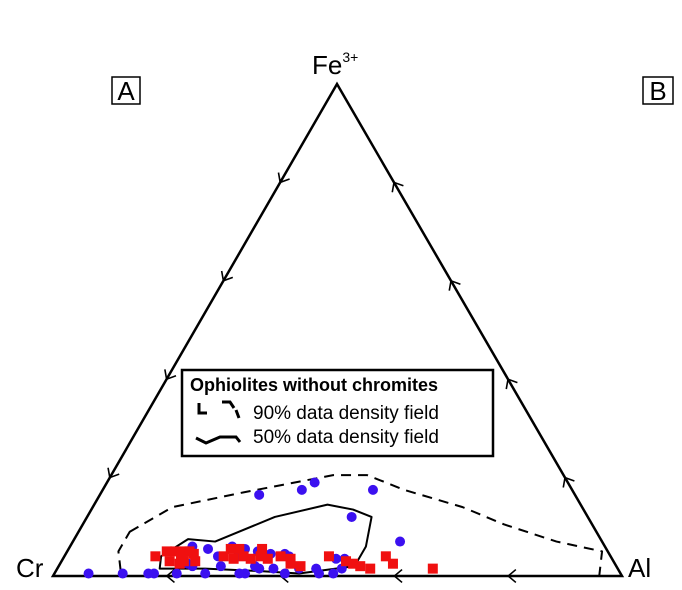 The height and width of the screenshot is (590, 682). I want to click on panel-label-a: A, so click(126, 91).